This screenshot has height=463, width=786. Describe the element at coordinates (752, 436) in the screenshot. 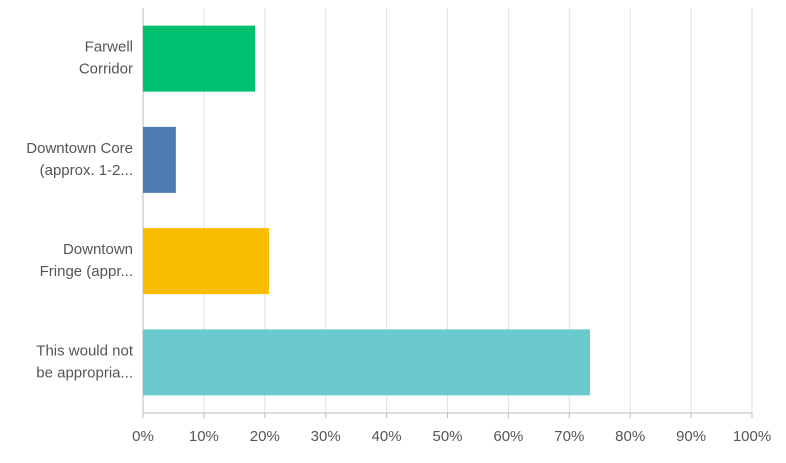

I see `x-tick-label: 100%` at that location.